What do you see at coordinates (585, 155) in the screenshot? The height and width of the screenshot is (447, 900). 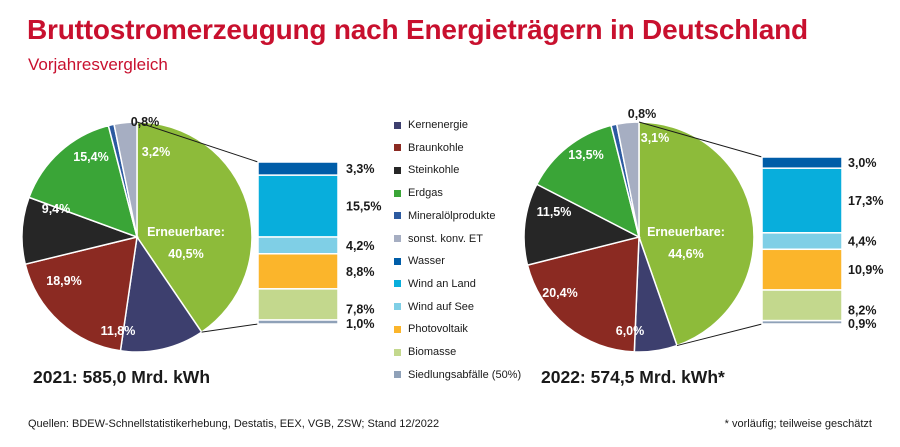 I see `slice-value-erdgas: 13,5%` at bounding box center [585, 155].